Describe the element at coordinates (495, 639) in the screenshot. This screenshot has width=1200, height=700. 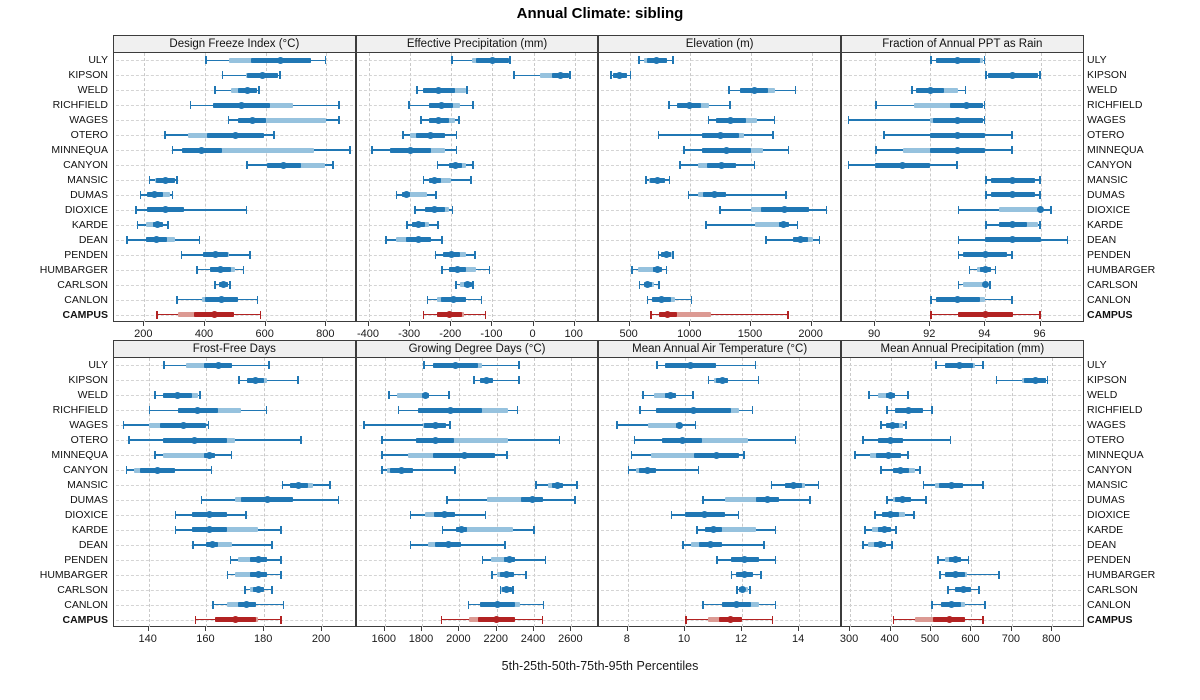
I see `x-tick-label: 2200` at that location.